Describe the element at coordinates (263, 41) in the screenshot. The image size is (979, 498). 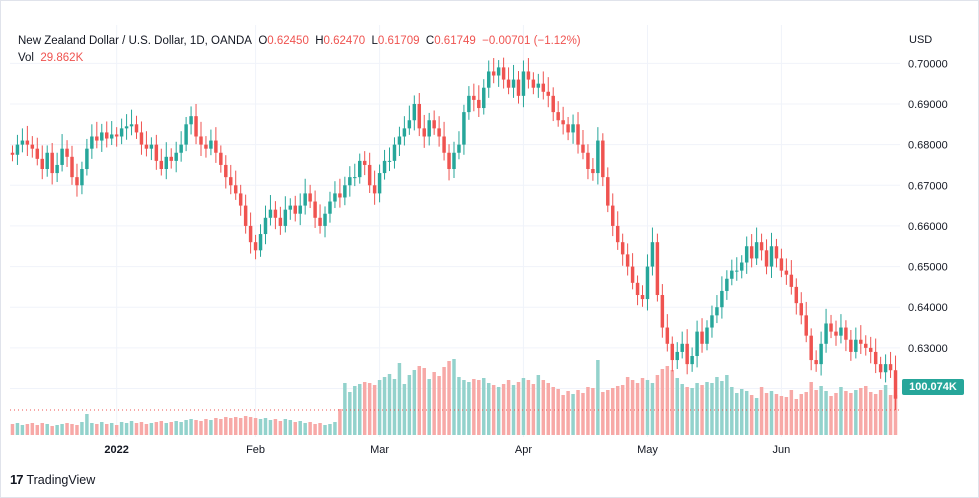
I see `open-label: O` at that location.